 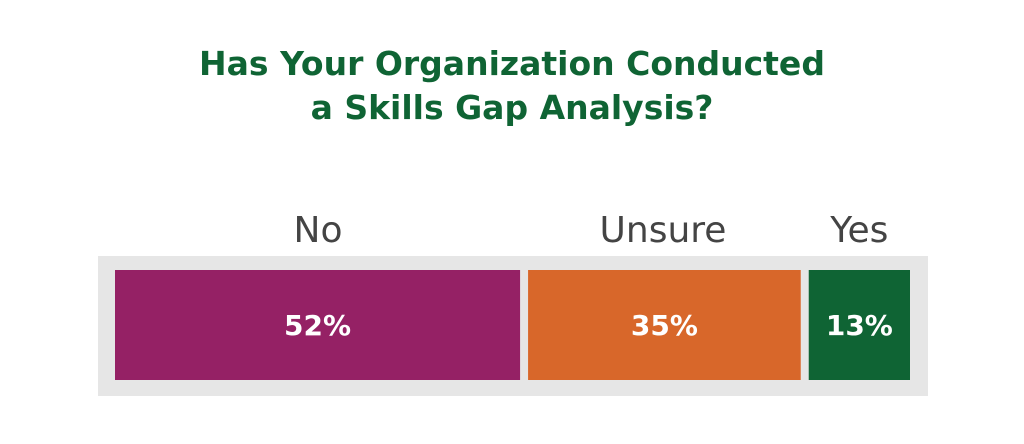 I want to click on value-label-no: 52%, so click(x=317, y=325).